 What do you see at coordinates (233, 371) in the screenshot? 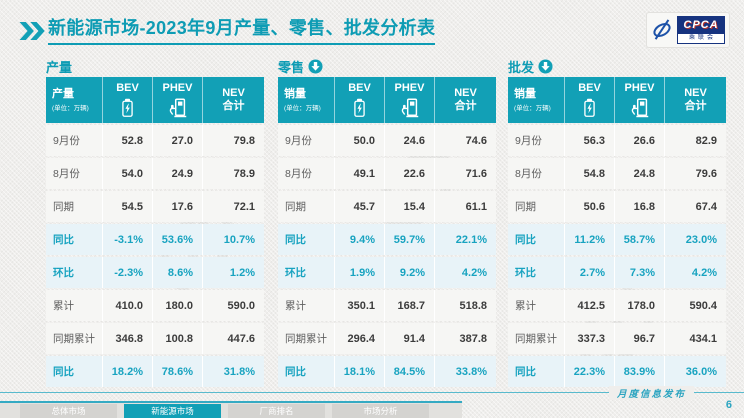
I see `cell-value: 31.8%` at bounding box center [233, 371].